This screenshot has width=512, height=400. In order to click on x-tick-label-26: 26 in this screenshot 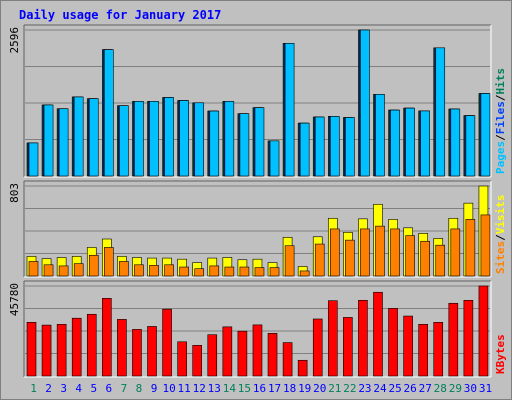, I will do `click(410, 388)`.